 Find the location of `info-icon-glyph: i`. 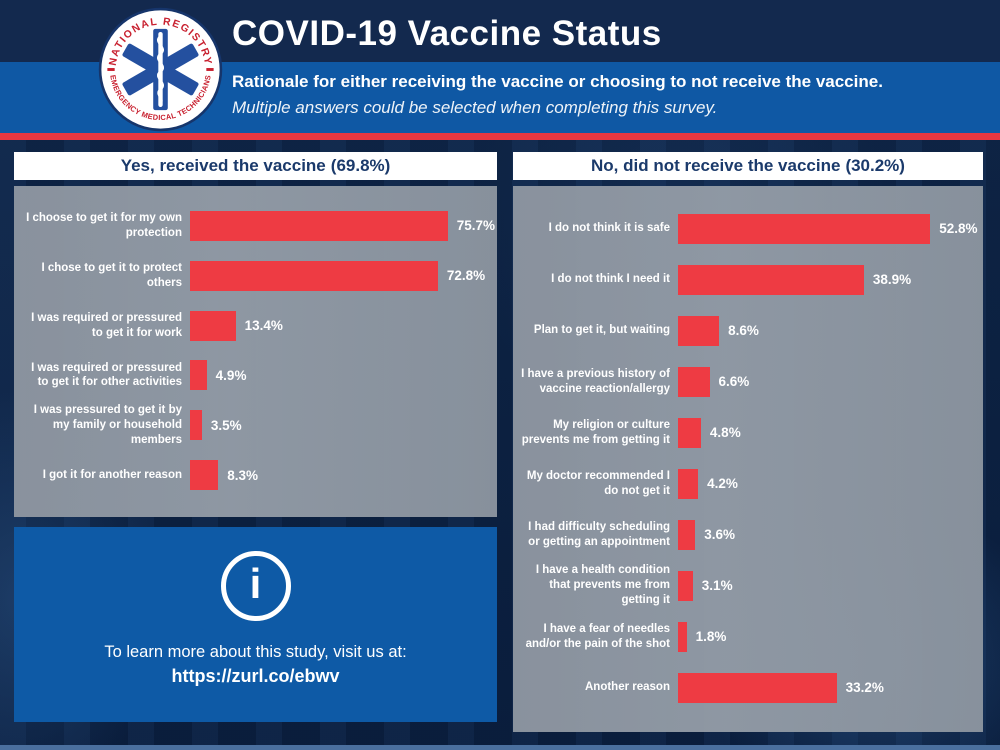

info-icon-glyph: i is located at coordinates (255, 583).